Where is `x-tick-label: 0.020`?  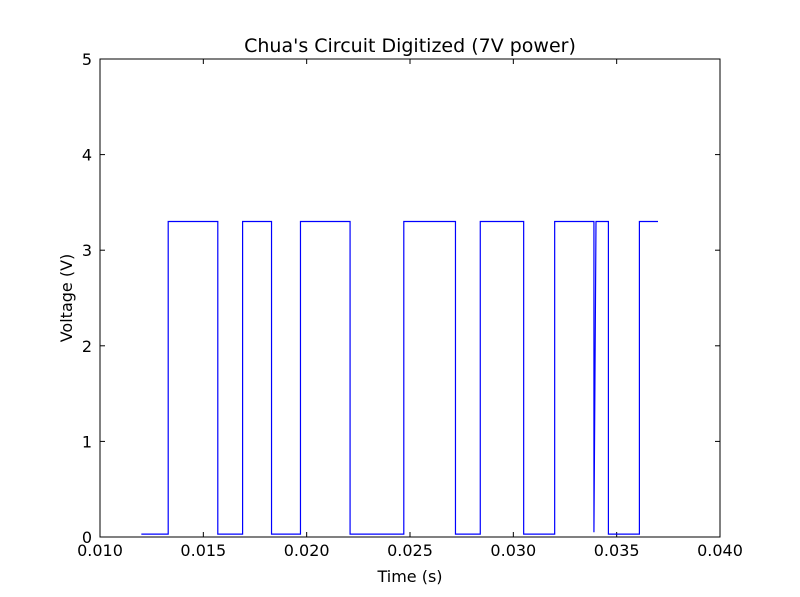
x-tick-label: 0.020 is located at coordinates (307, 550).